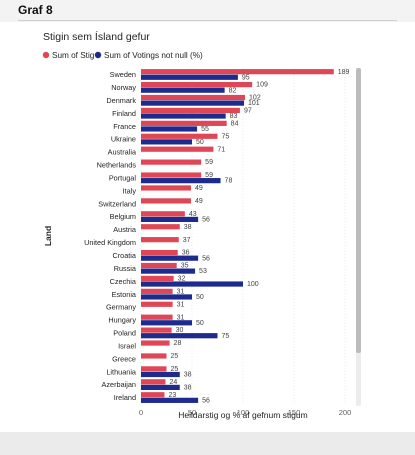 The image size is (415, 455). What do you see at coordinates (73, 55) in the screenshot?
I see `legend-label-series-0: Sum of Stig` at bounding box center [73, 55].